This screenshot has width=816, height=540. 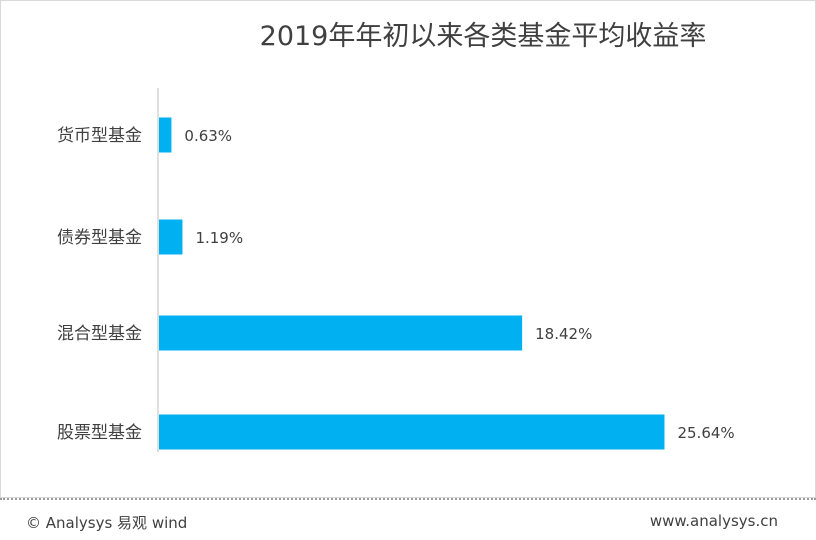 What do you see at coordinates (483, 36) in the screenshot?
I see `chart-title: 2019年年初以来各类基金平均收益率` at bounding box center [483, 36].